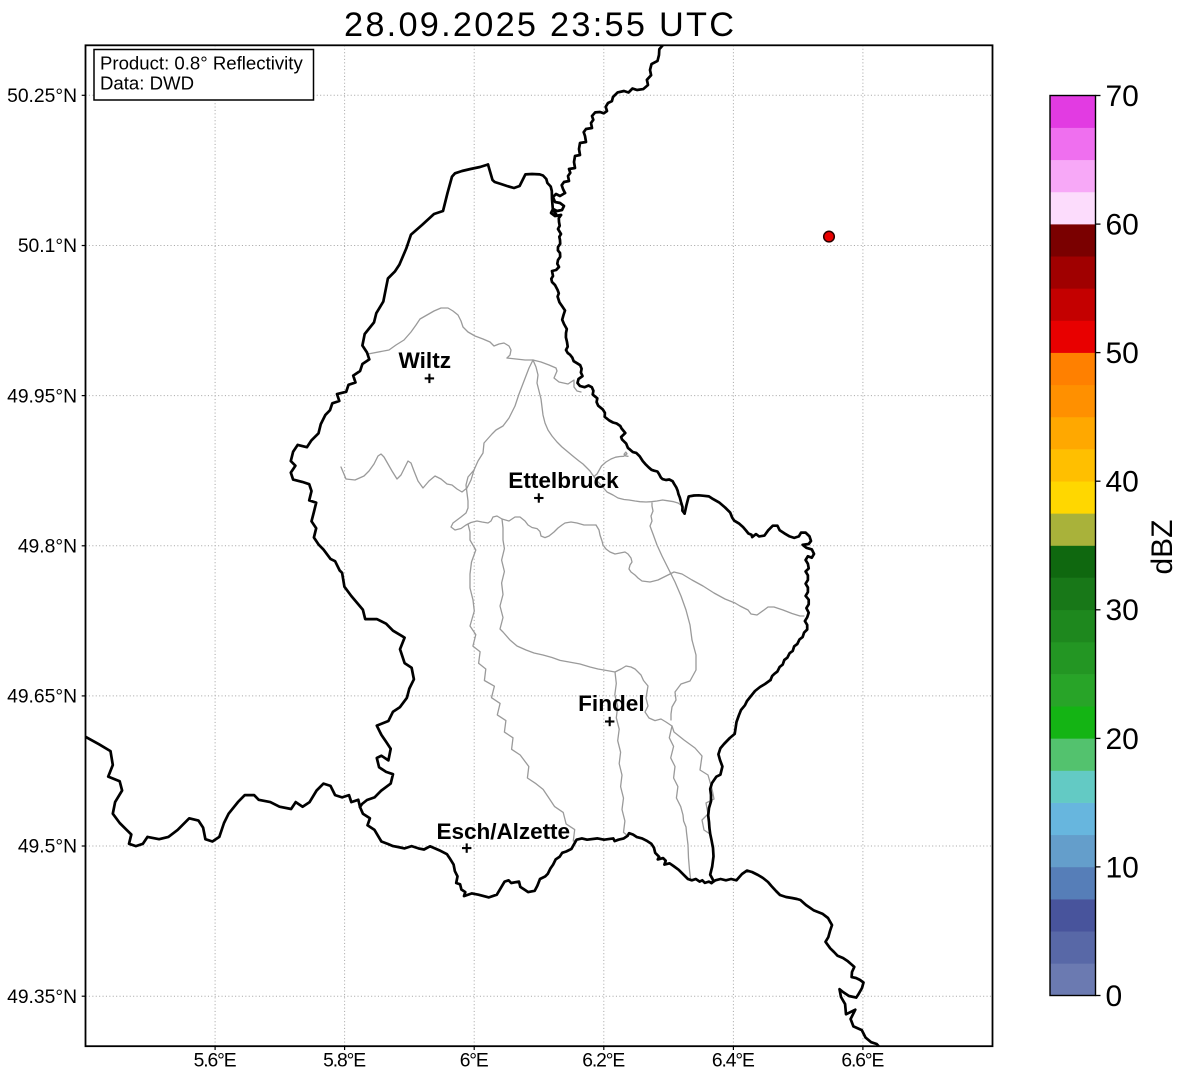  What do you see at coordinates (47, 546) in the screenshot?
I see `svg-text: 49.8°N` at bounding box center [47, 546].